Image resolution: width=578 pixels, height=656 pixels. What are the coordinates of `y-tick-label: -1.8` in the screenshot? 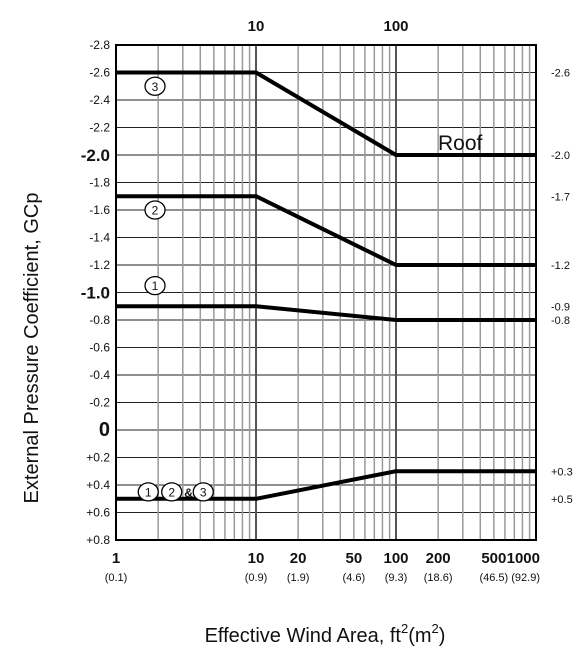 It's located at (99, 183).